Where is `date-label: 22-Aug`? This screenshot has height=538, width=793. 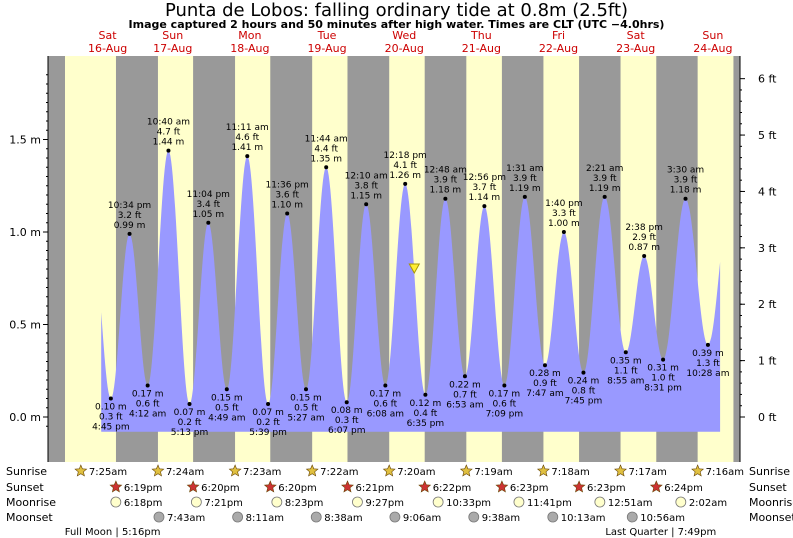 date-label: 22-Aug is located at coordinates (558, 48).